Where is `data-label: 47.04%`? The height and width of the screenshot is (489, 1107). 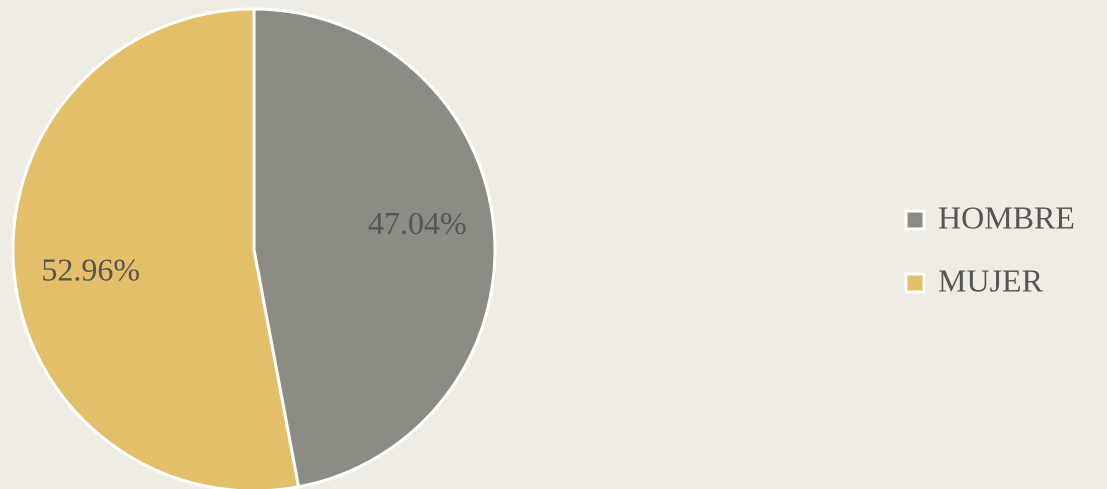
data-label: 47.04% is located at coordinates (417, 223).